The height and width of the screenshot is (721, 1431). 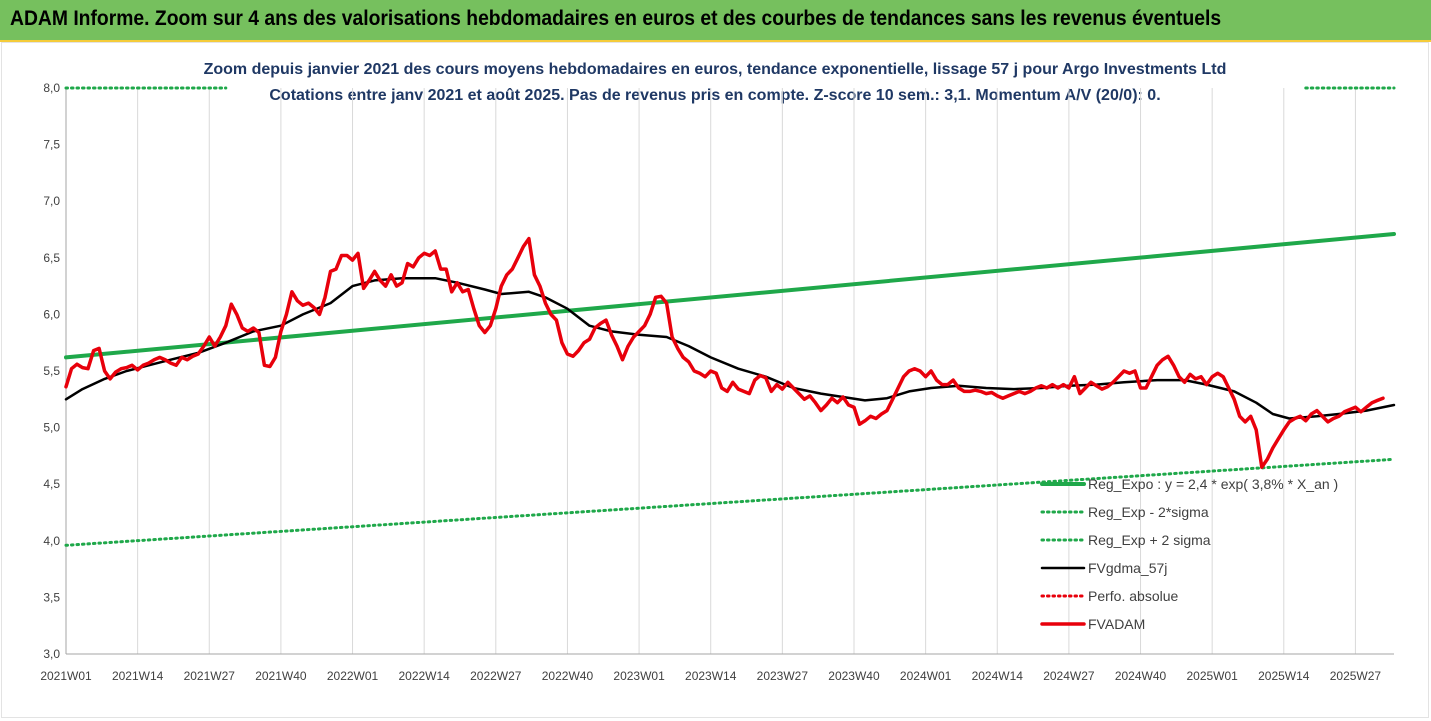 What do you see at coordinates (210, 676) in the screenshot?
I see `x-tick-label: 2021W27` at bounding box center [210, 676].